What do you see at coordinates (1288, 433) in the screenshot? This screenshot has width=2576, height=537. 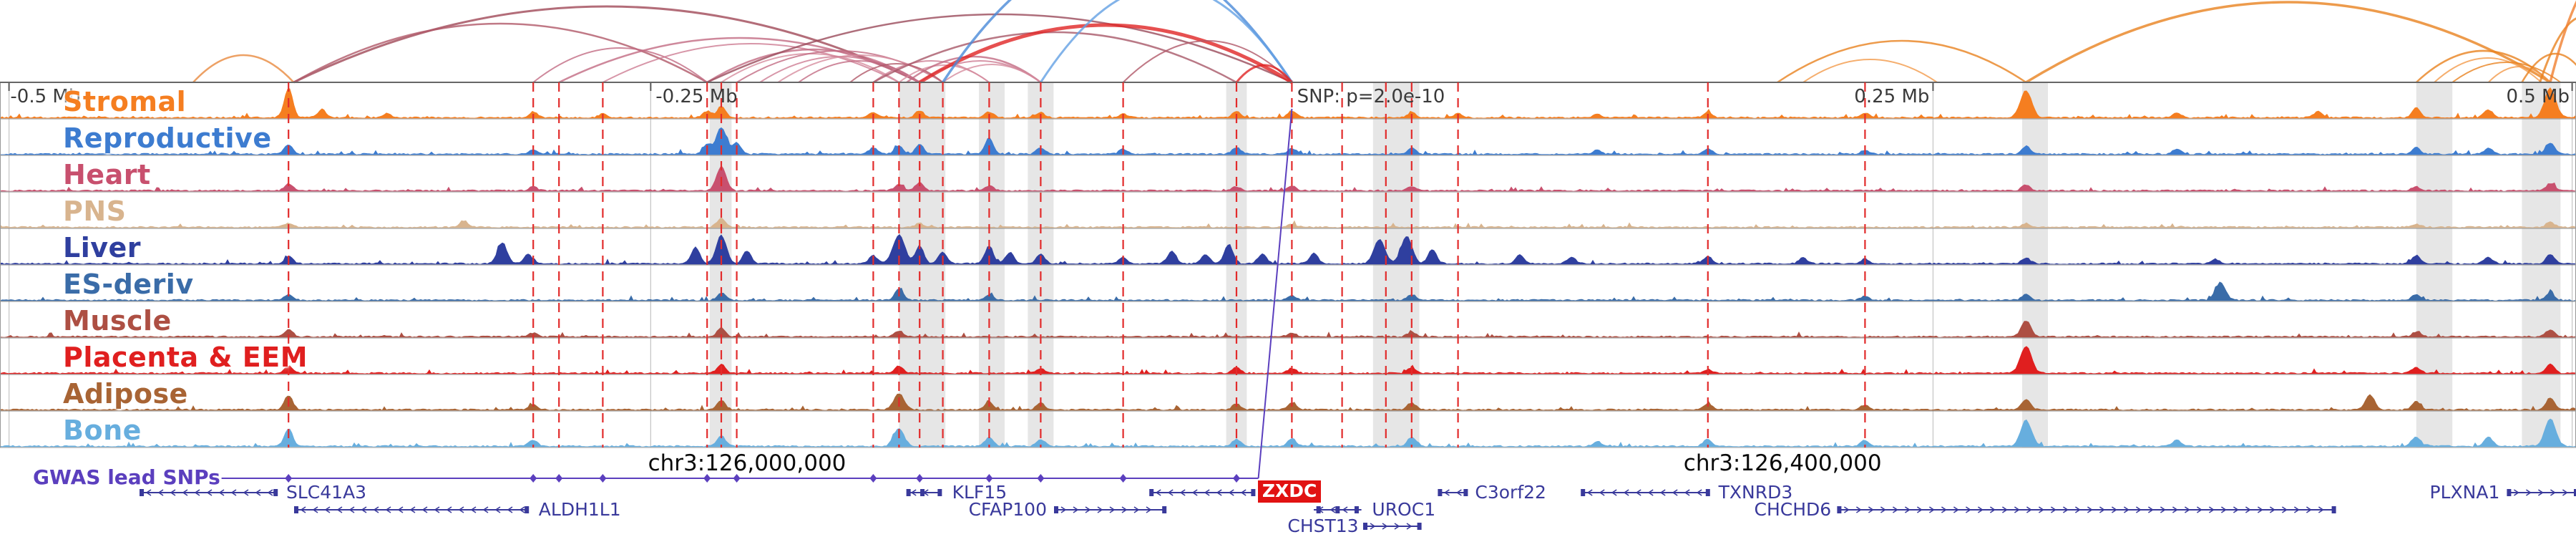 I see `signal-bone` at bounding box center [1288, 433].